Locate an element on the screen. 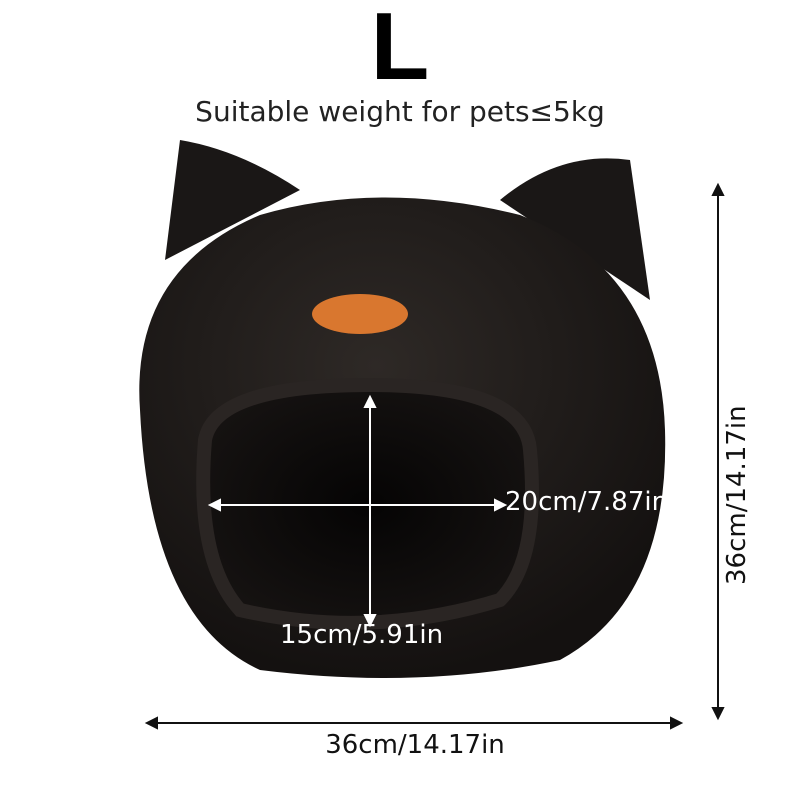 This screenshot has height=800, width=800. opening-height-label: 15cm/5.91in is located at coordinates (362, 635).